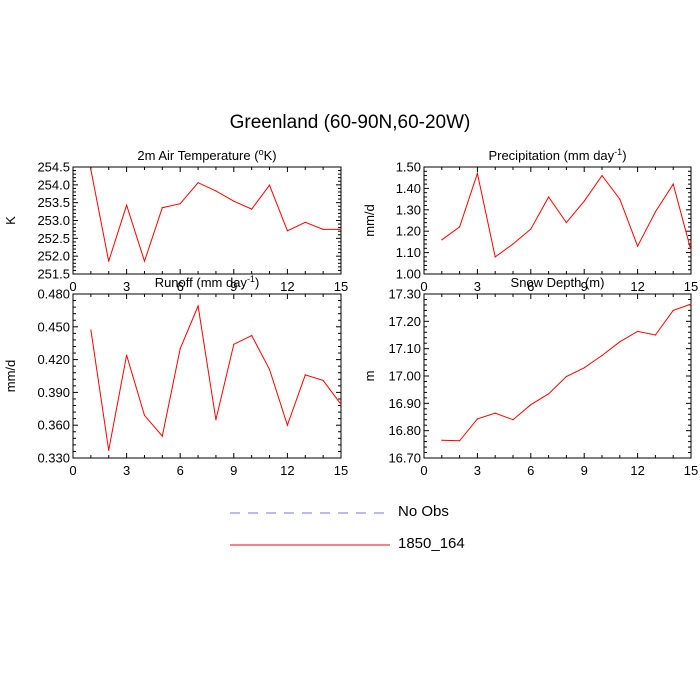  I want to click on y-tick-label: 1.10, so click(408, 252).